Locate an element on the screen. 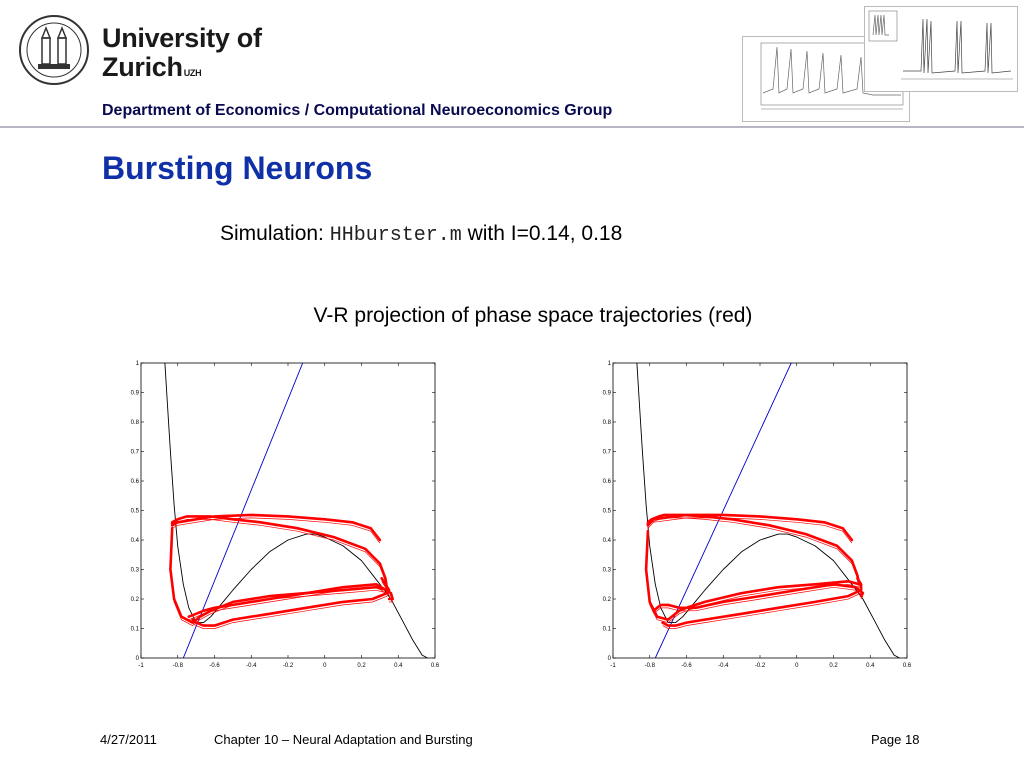  simulation-prefix: Simulation: is located at coordinates (275, 233).